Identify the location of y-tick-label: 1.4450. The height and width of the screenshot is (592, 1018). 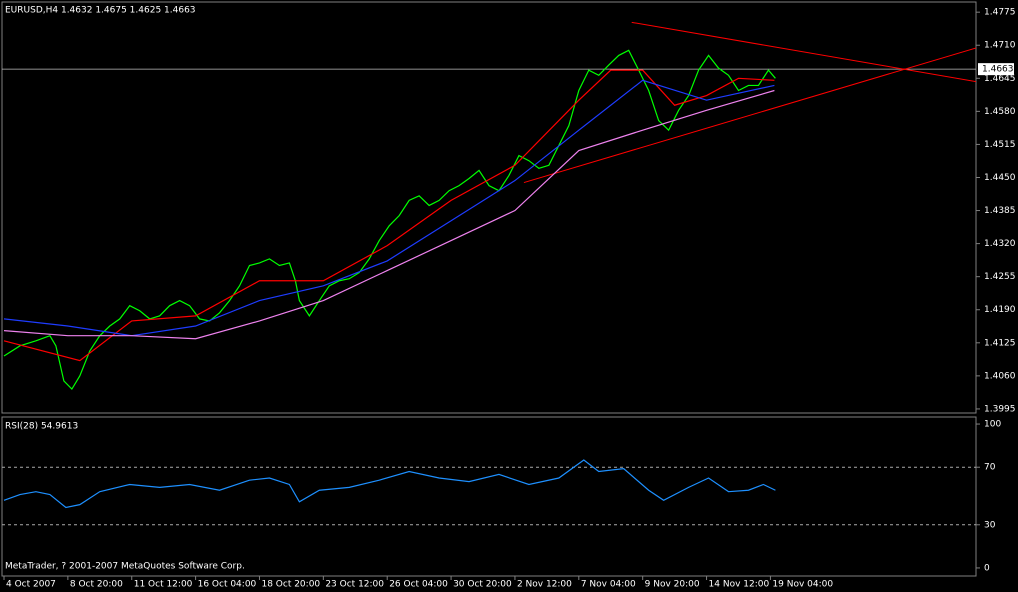
(1000, 178).